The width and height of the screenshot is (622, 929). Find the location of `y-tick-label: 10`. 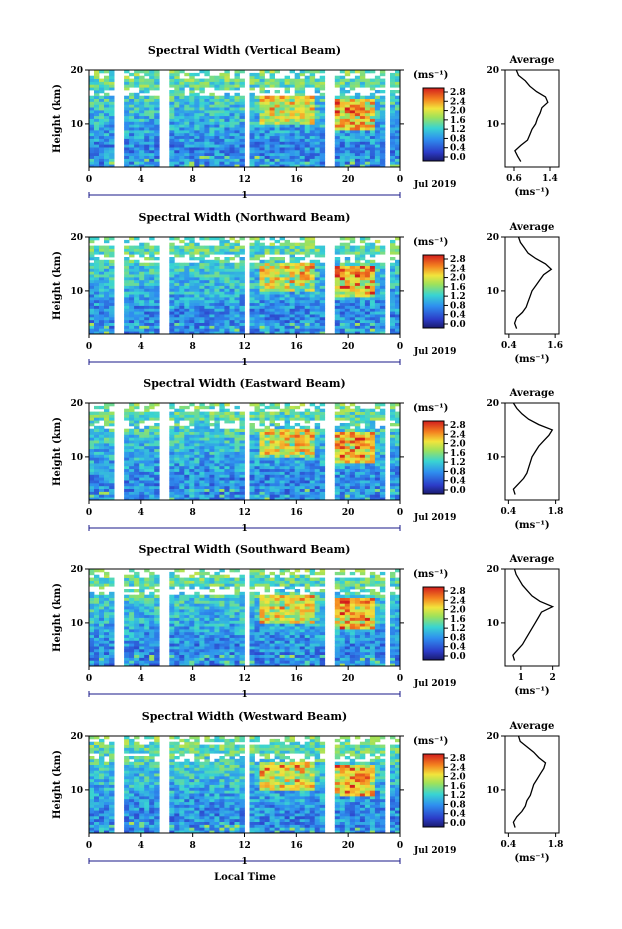

y-tick-label: 10 is located at coordinates (76, 125).